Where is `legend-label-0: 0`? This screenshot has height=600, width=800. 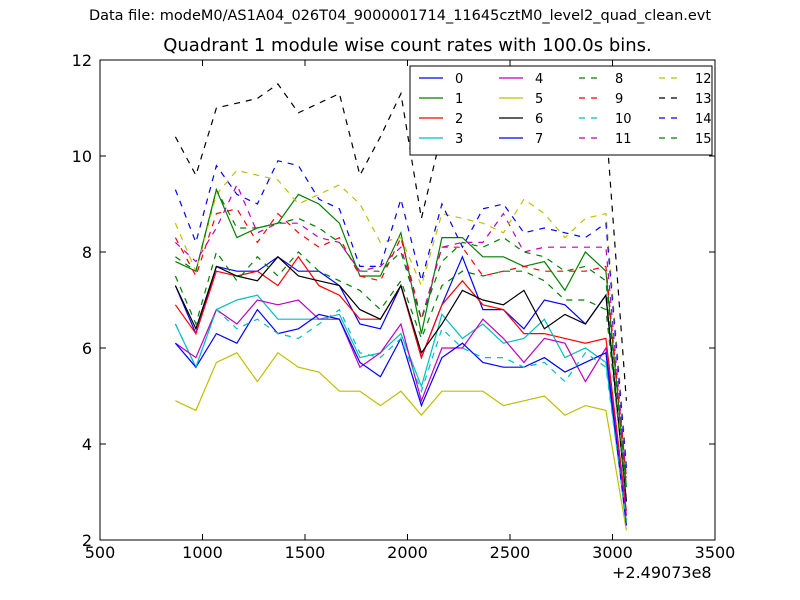
legend-label-0: 0 is located at coordinates (459, 79).